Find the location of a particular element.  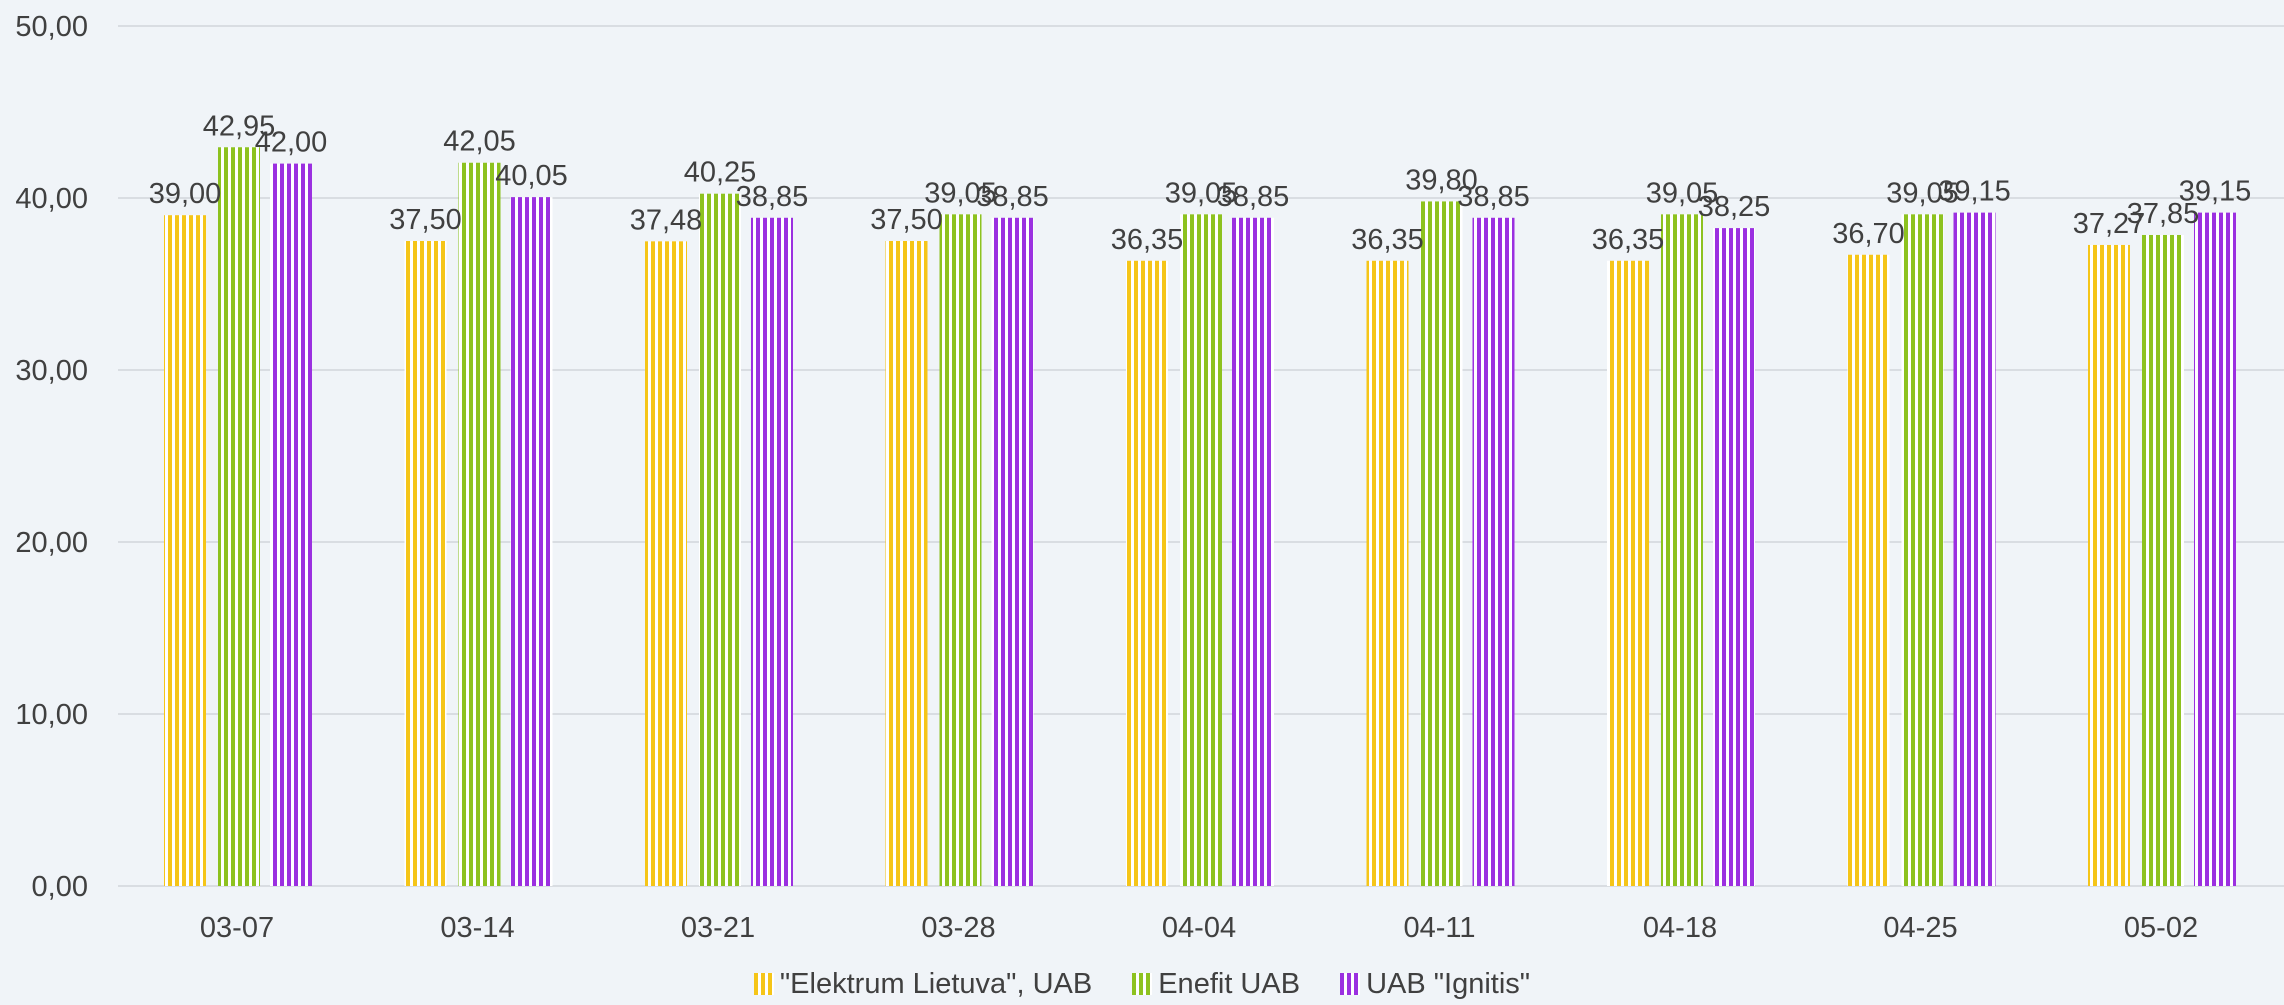

data-label: 37,27 is located at coordinates (2109, 224).